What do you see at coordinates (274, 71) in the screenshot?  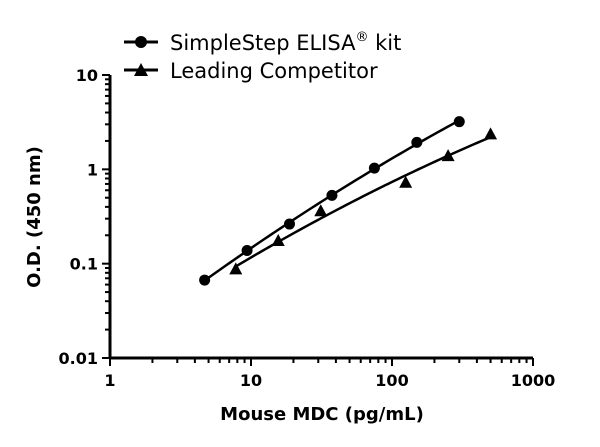 I see `legend-label-competitor: Leading Competitor` at bounding box center [274, 71].